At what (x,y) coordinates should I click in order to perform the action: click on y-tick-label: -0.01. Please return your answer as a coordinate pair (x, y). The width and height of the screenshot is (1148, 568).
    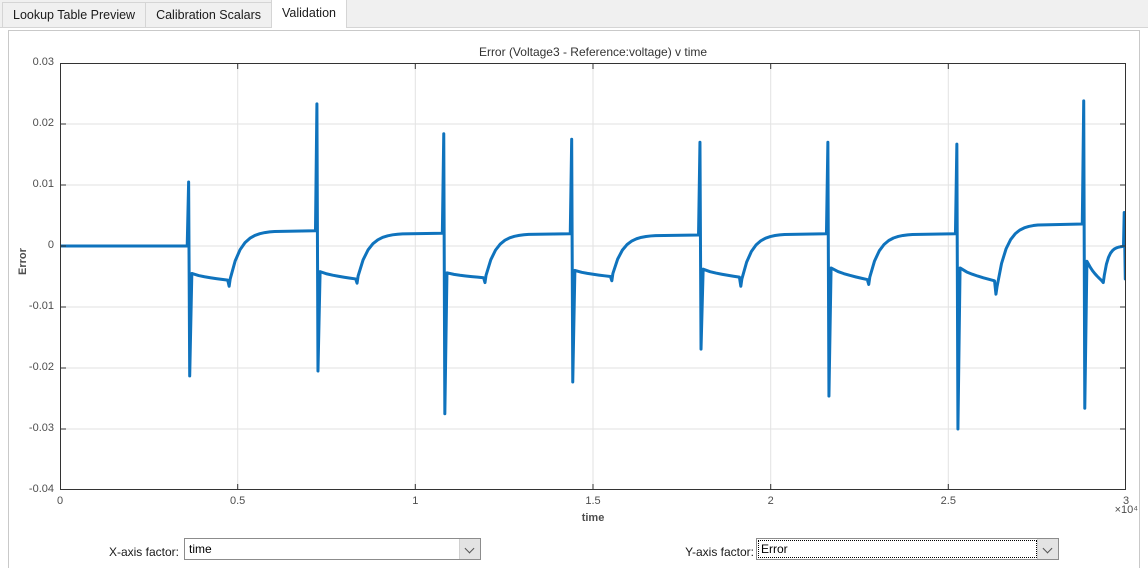
    Looking at the image, I should click on (41, 306).